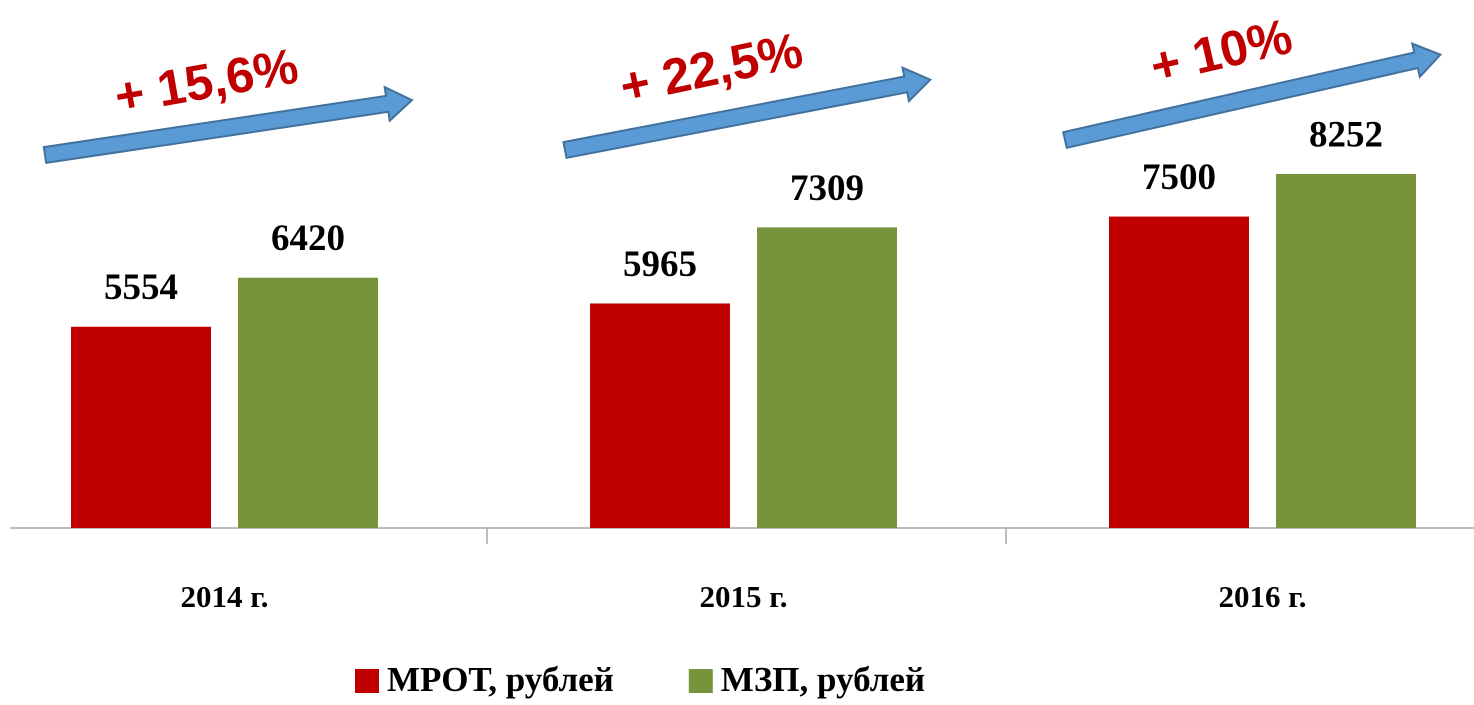 This screenshot has width=1474, height=705. What do you see at coordinates (827, 188) in the screenshot?
I see `data-label: 7309` at bounding box center [827, 188].